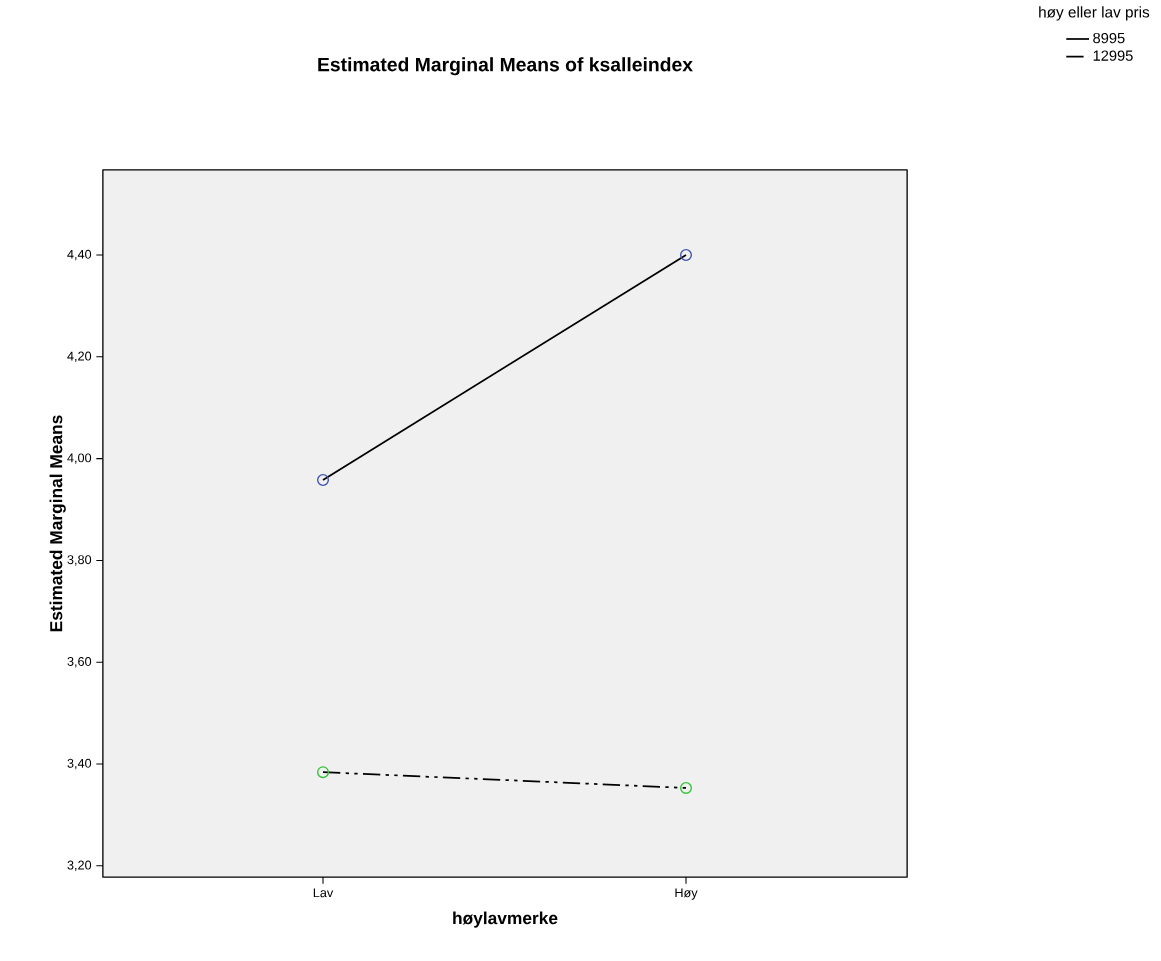  I want to click on y-tick-label: 4,40, so click(79, 255).